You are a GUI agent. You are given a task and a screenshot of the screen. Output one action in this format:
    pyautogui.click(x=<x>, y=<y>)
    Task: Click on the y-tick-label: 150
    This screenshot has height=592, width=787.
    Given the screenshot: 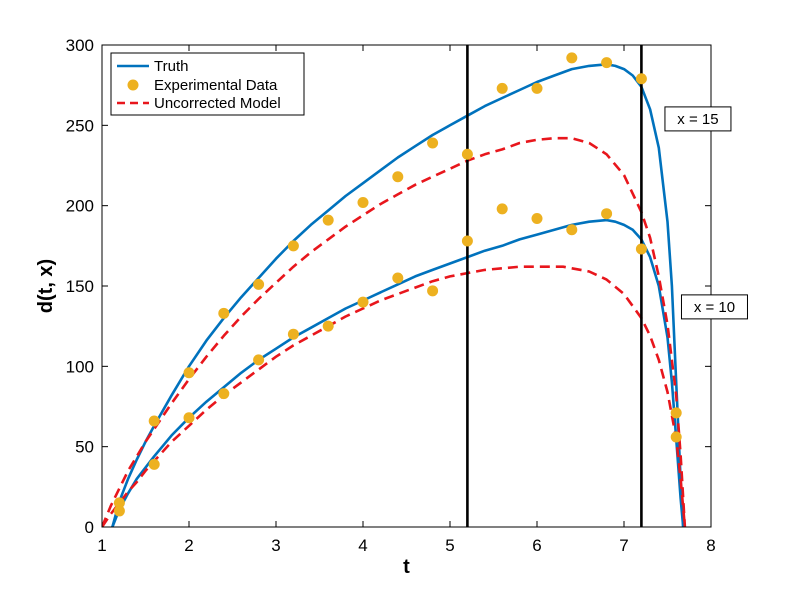 What is the action you would take?
    pyautogui.click(x=80, y=286)
    